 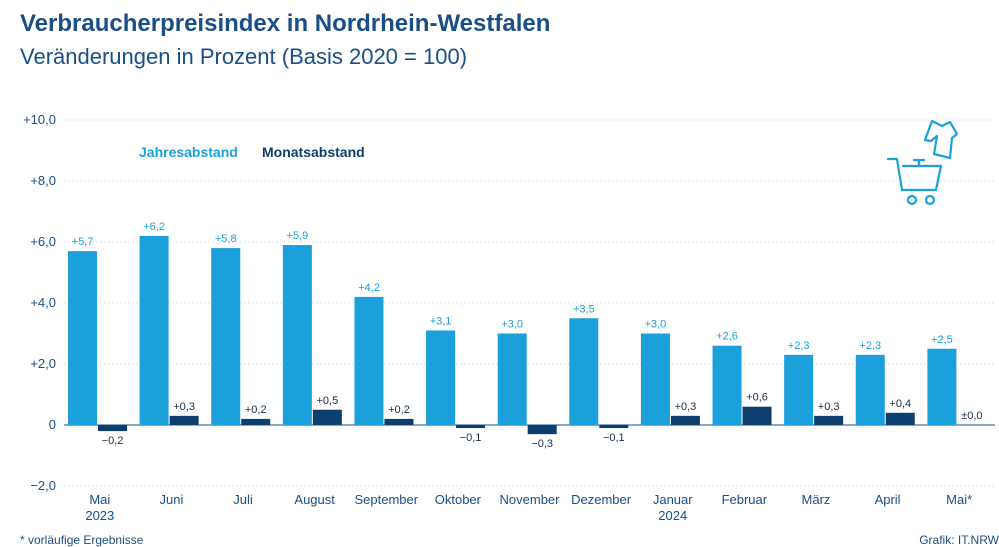 I want to click on source-credit: Grafik: IT.NRW, so click(x=959, y=540).